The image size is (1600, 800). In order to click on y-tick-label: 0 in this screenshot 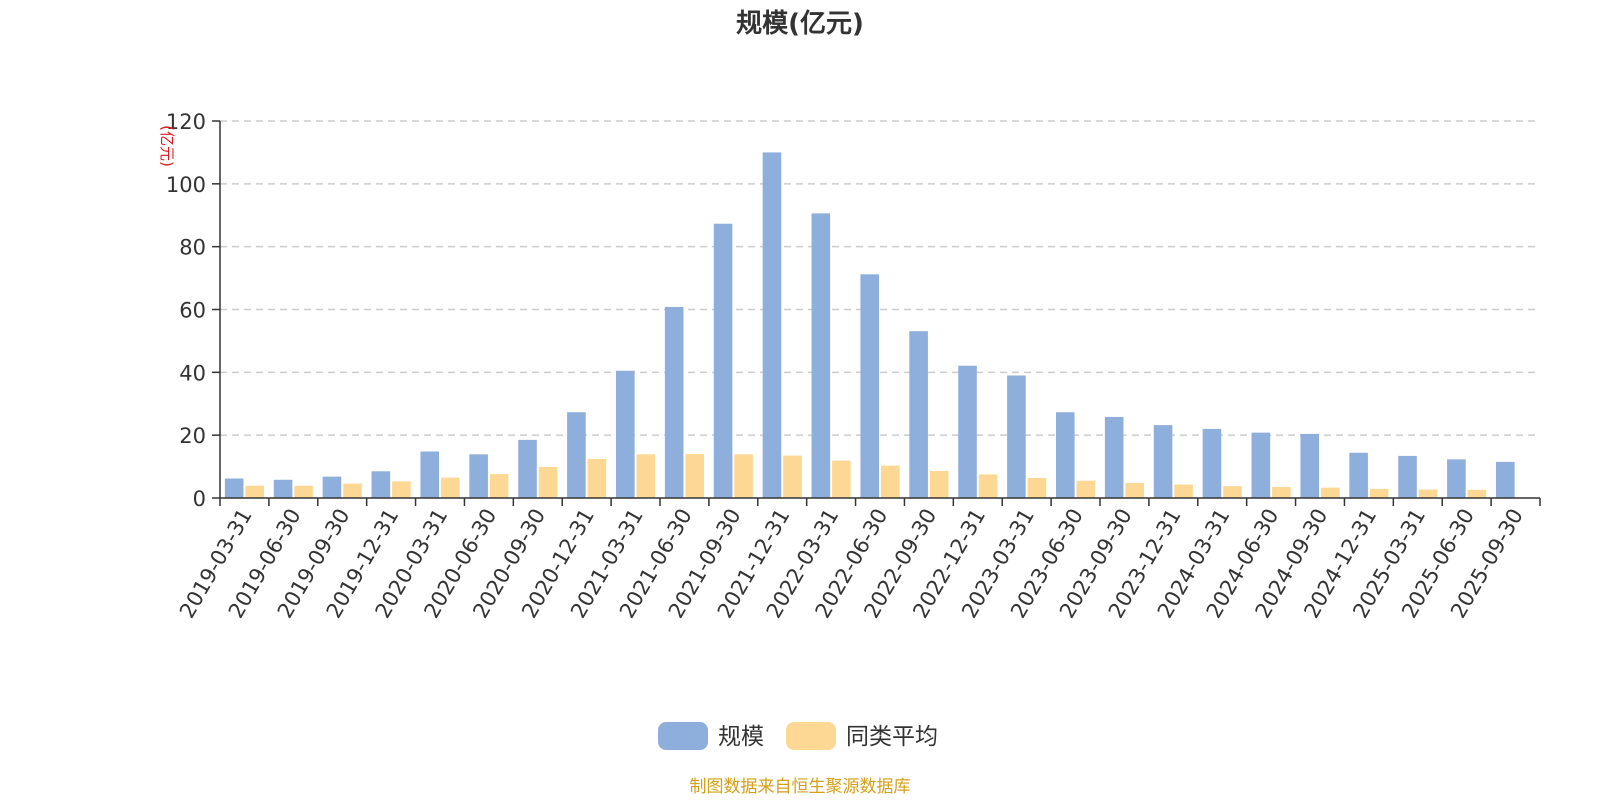, I will do `click(199, 499)`.